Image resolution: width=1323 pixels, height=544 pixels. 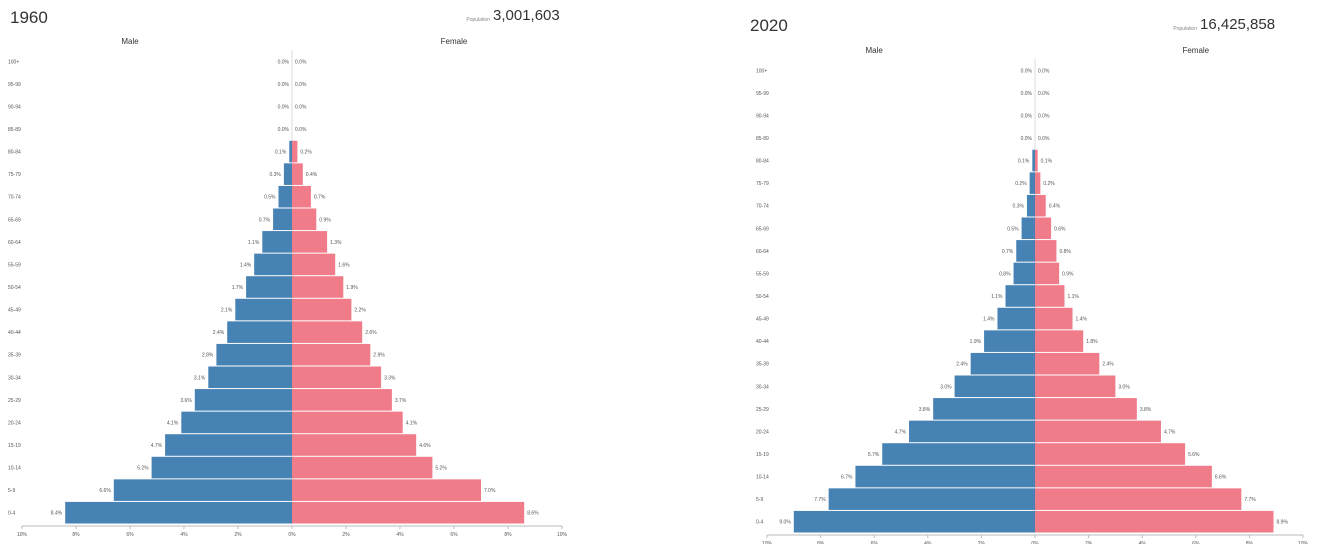 What do you see at coordinates (208, 356) in the screenshot?
I see `male-value-label: 2.8%` at bounding box center [208, 356].